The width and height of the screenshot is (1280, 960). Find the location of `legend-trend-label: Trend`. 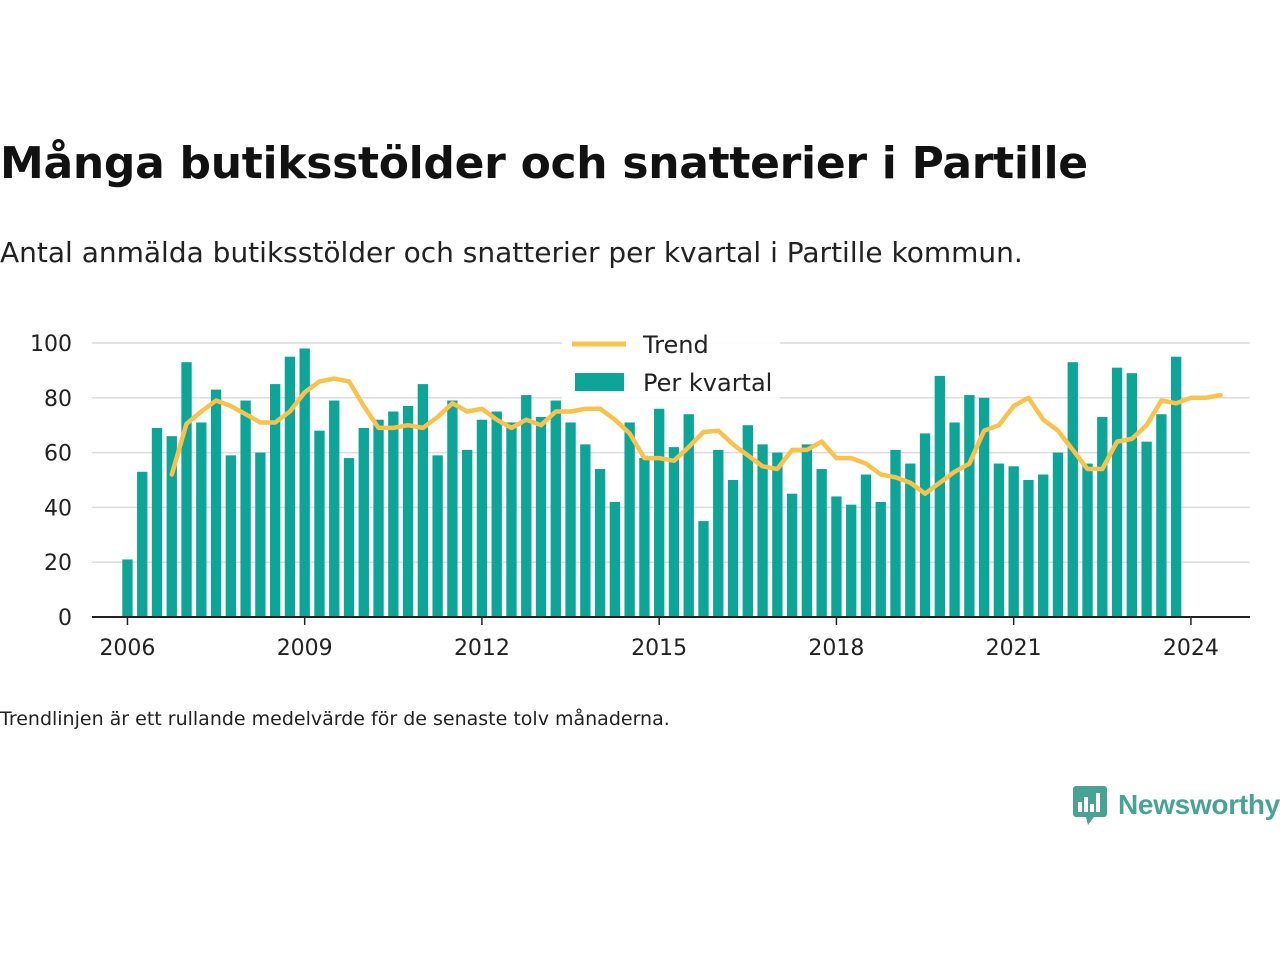

legend-trend-label: Trend is located at coordinates (675, 345).